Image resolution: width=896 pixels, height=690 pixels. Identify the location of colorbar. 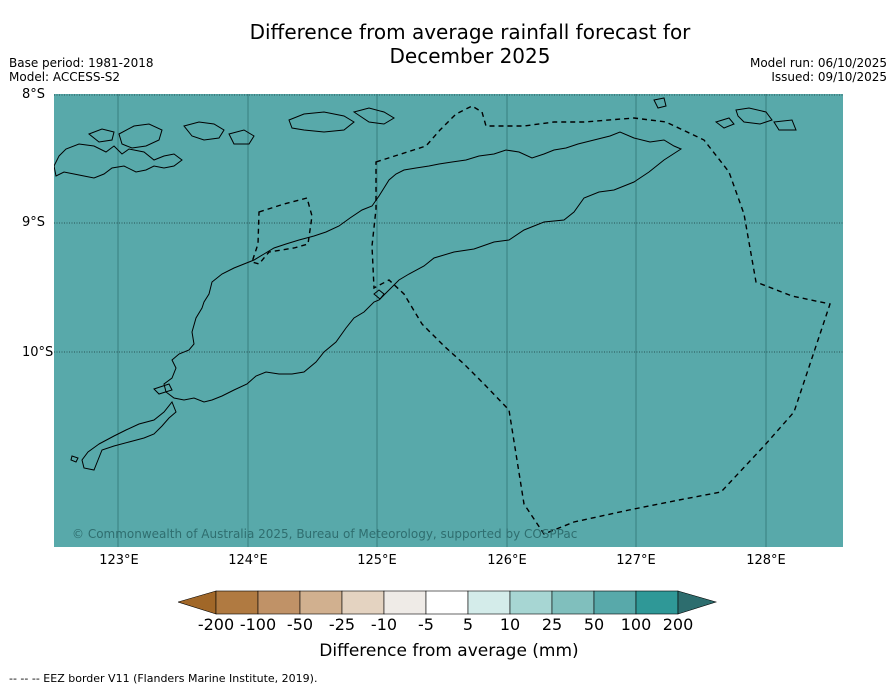
(448, 602).